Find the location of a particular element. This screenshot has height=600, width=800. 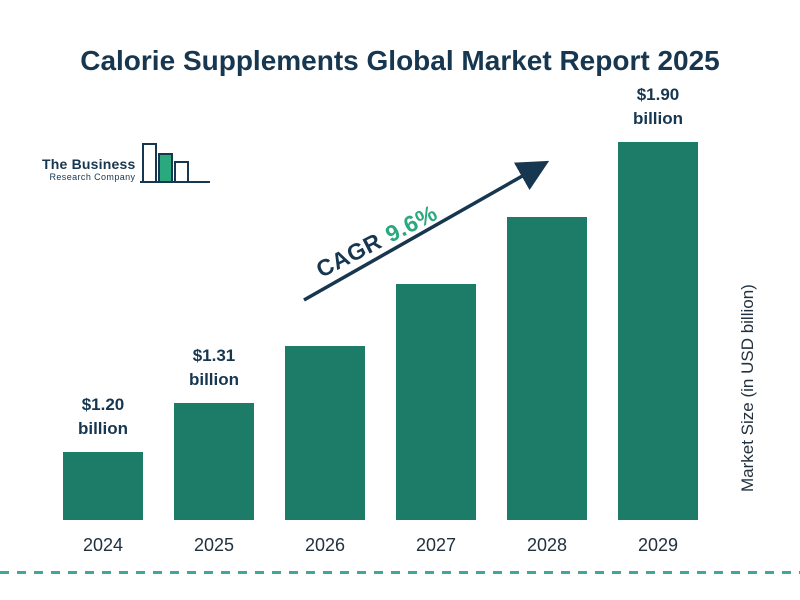

x-axis-labels: 2024 2025 2026 2027 2028 2029 is located at coordinates (380, 545).